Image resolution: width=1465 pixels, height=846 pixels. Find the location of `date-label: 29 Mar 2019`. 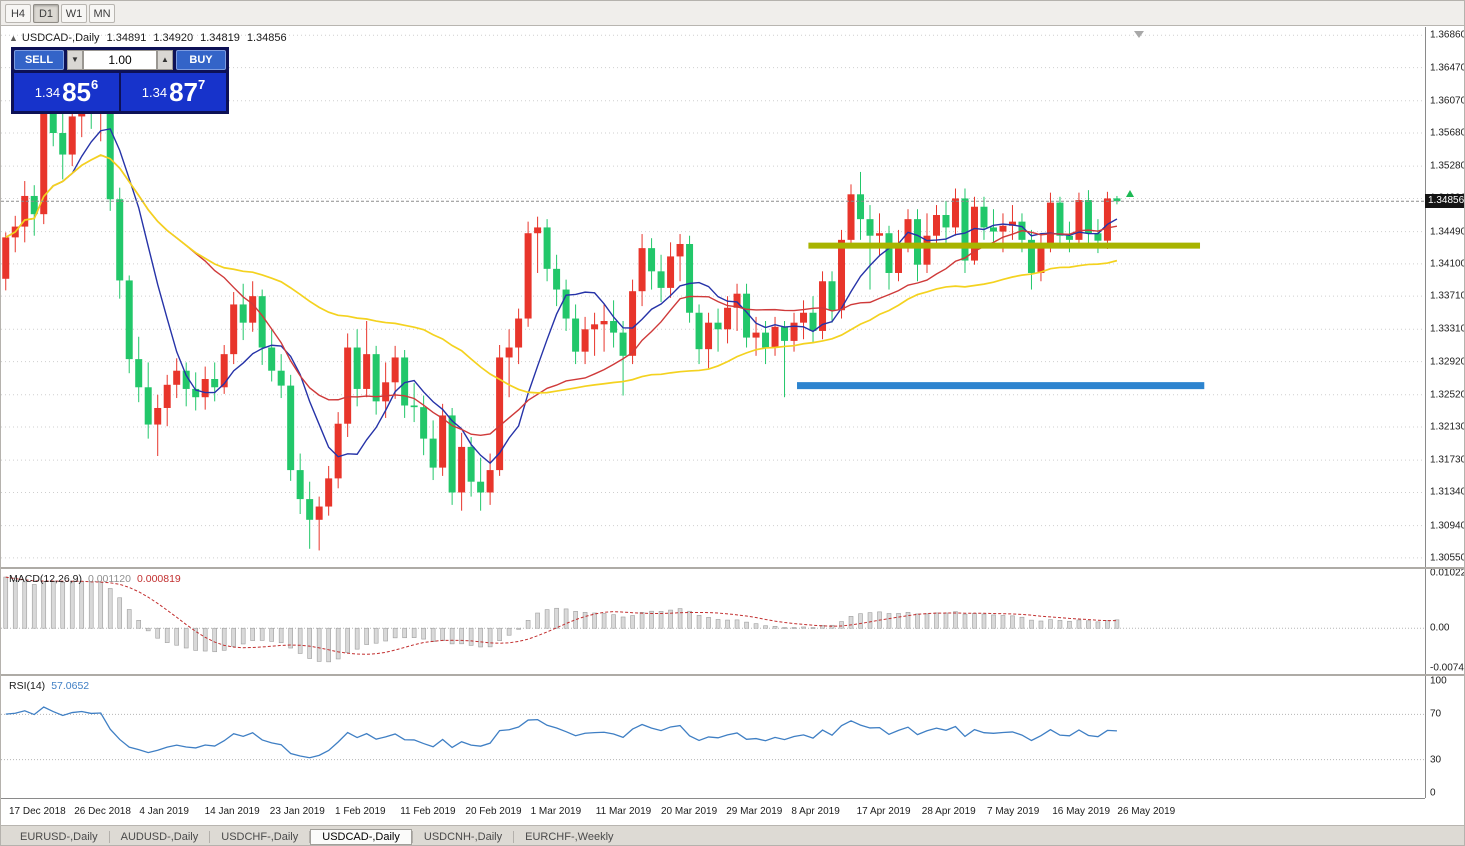

date-label: 29 Mar 2019 is located at coordinates (754, 811).